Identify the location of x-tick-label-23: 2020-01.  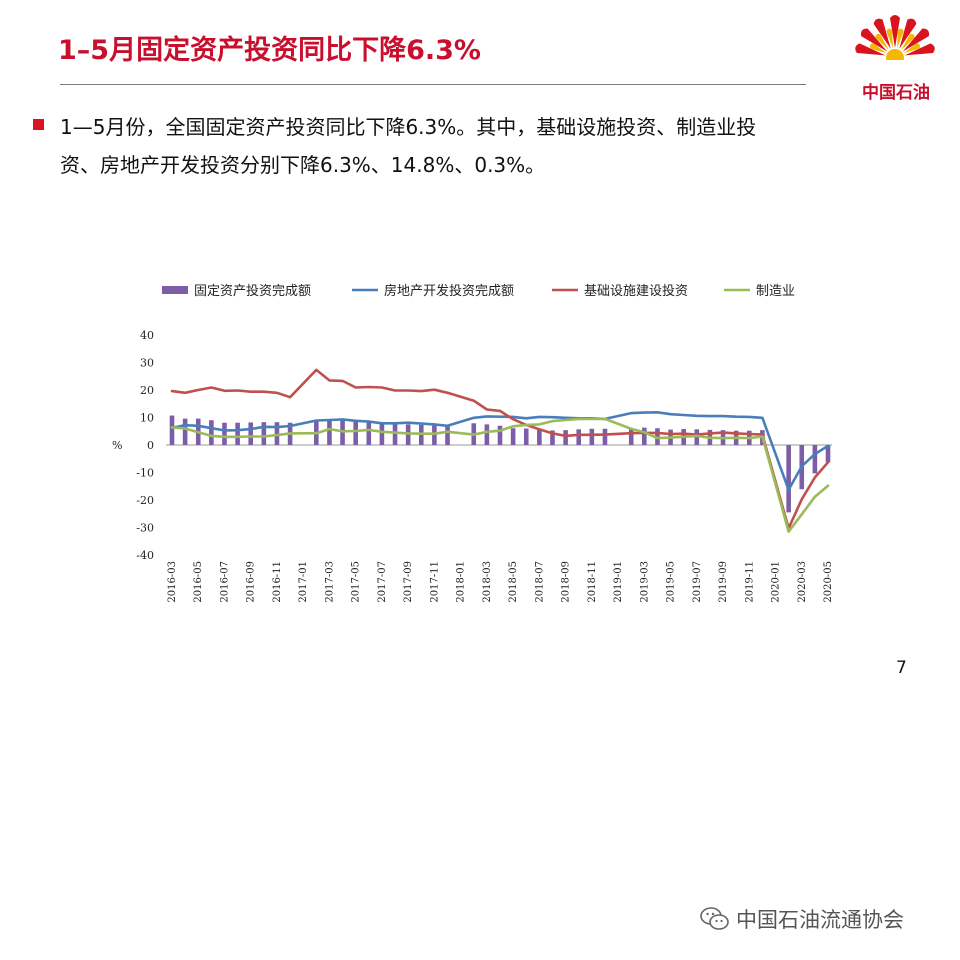
(776, 582).